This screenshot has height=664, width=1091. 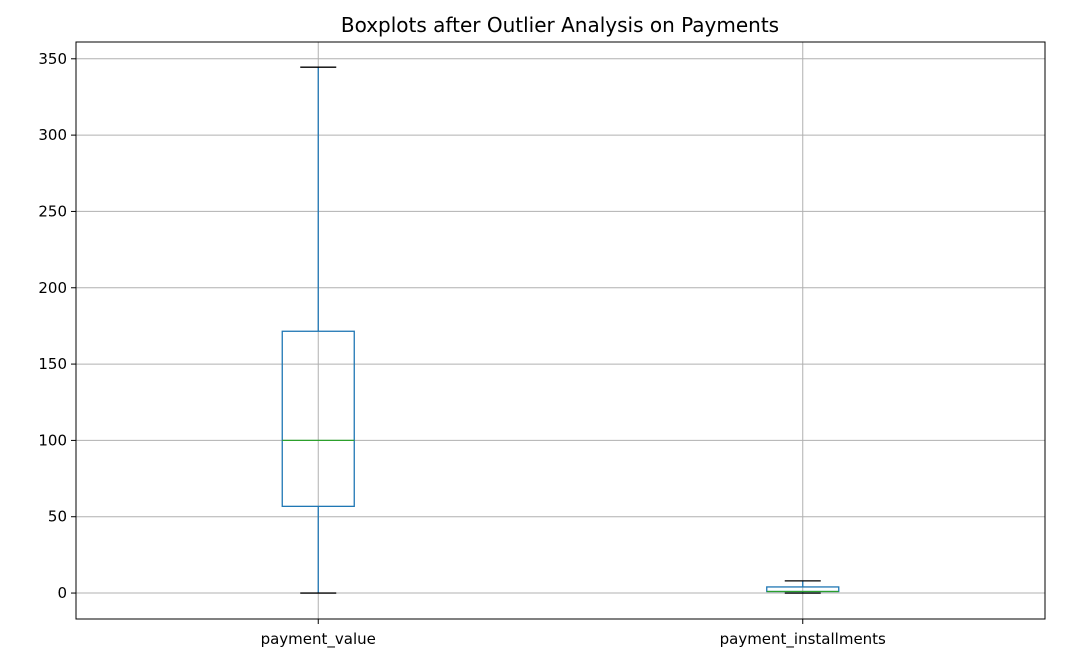 What do you see at coordinates (318, 639) in the screenshot?
I see `x-tick-label: payment_value` at bounding box center [318, 639].